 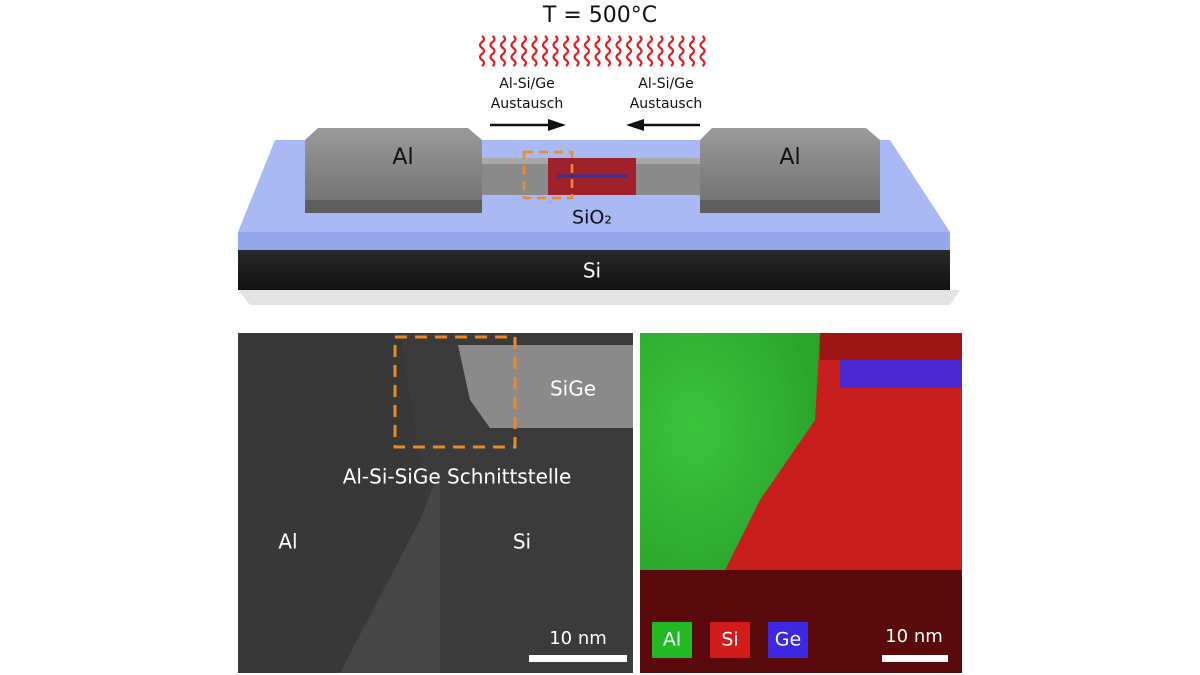 I want to click on oxide-edge, so click(x=594, y=241).